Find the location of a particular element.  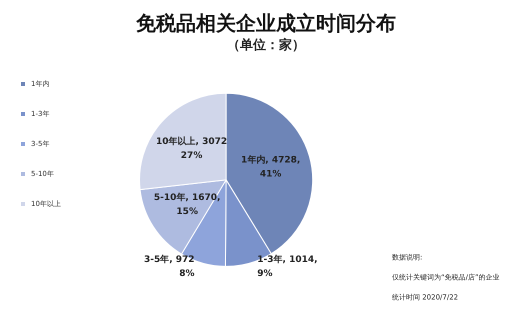

data-label: 10年以上, 3072 27% is located at coordinates (192, 149).